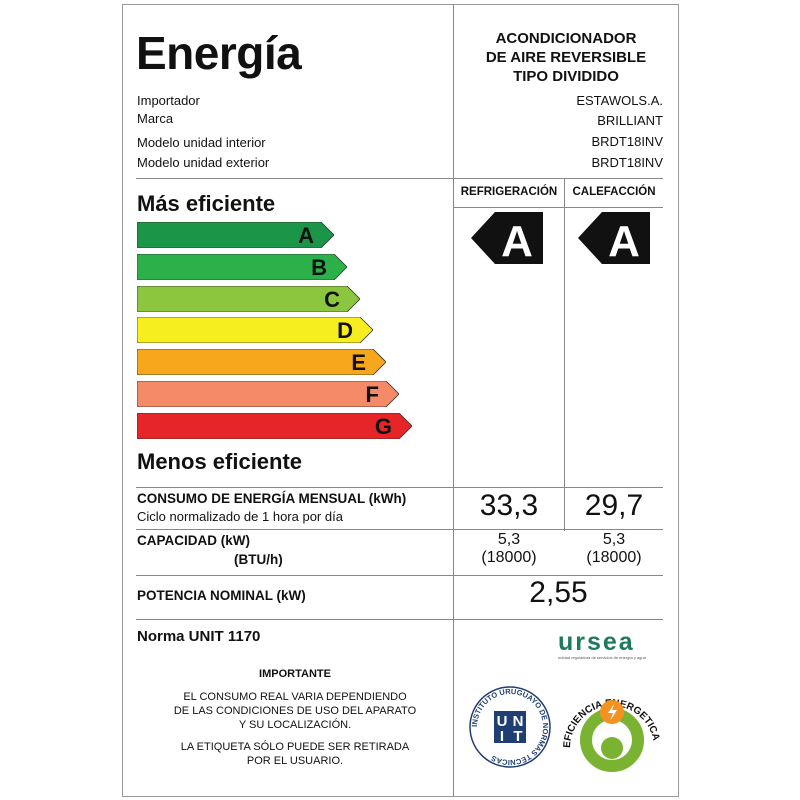  What do you see at coordinates (248, 298) in the screenshot?
I see `efficiency-class-c-bar: C` at bounding box center [248, 298].